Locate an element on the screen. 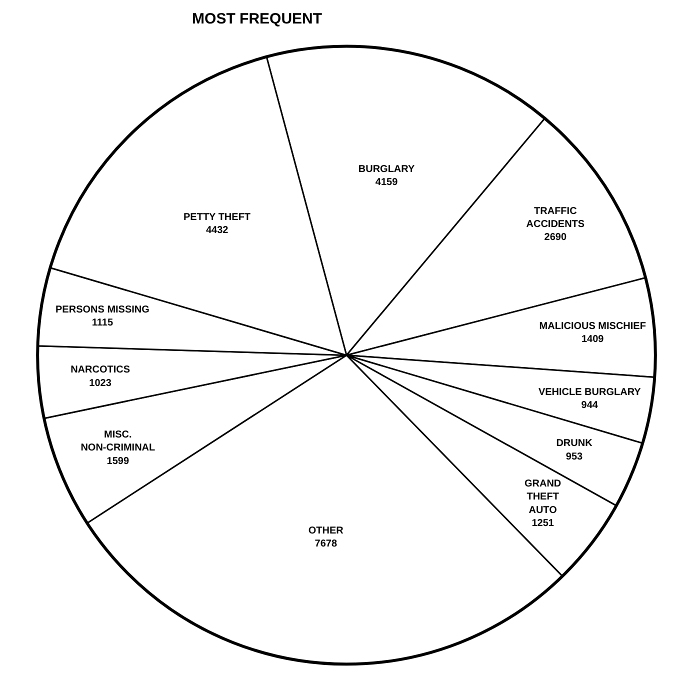 Image resolution: width=692 pixels, height=685 pixels. slice-label: NARCOTICS is located at coordinates (100, 370).